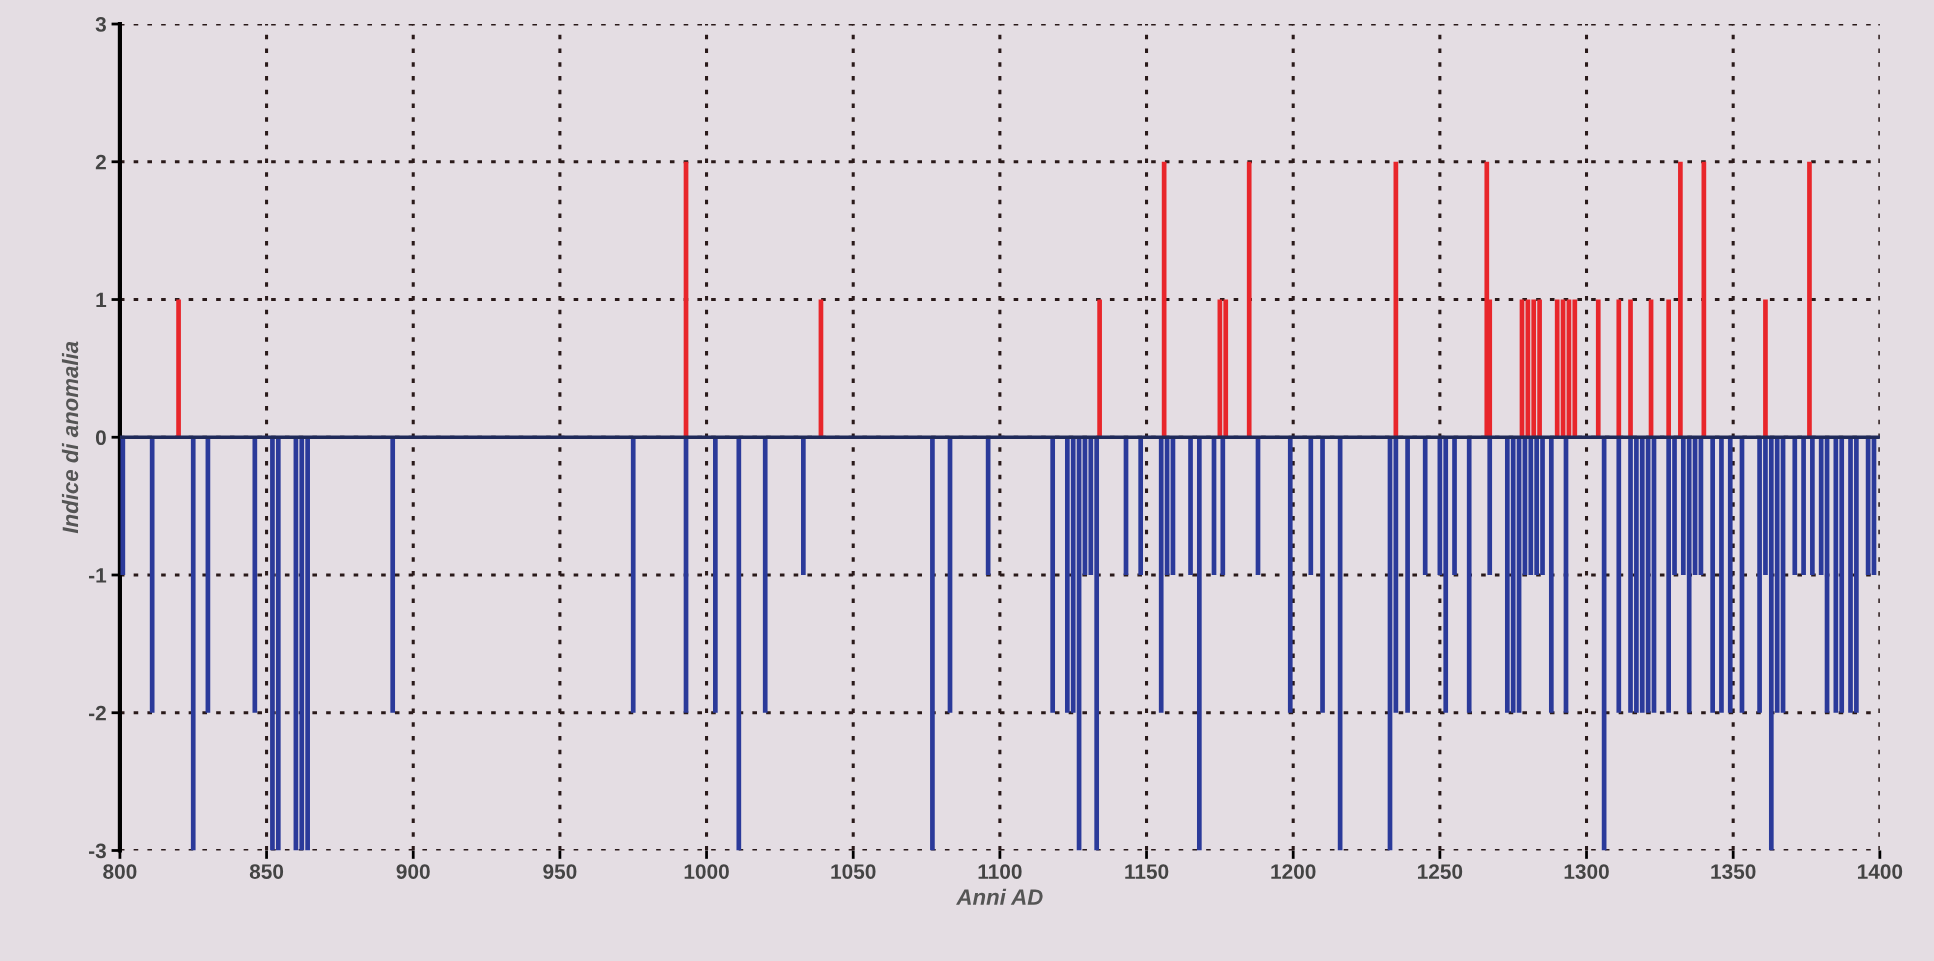 Image resolution: width=1934 pixels, height=961 pixels. I want to click on x-tick-label: 1100, so click(1000, 871).